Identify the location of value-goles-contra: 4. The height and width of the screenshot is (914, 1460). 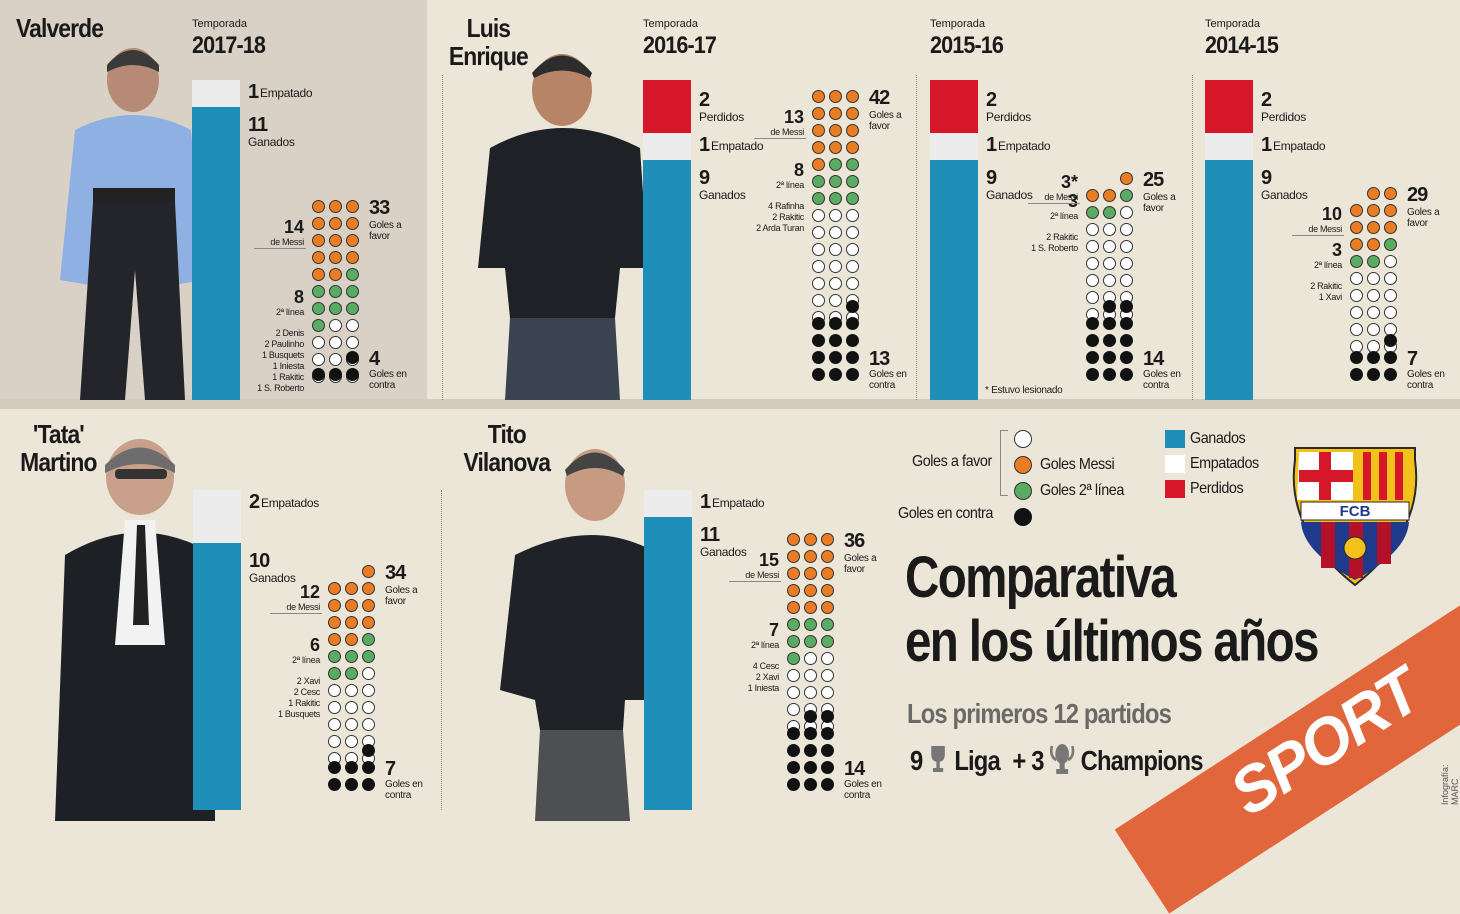
(374, 359).